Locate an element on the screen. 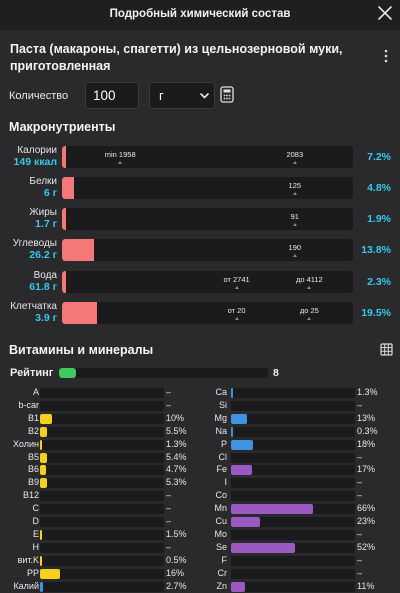 Image resolution: width=400 pixels, height=593 pixels. nutrient-row: B2 5.5% is located at coordinates (200, 431).